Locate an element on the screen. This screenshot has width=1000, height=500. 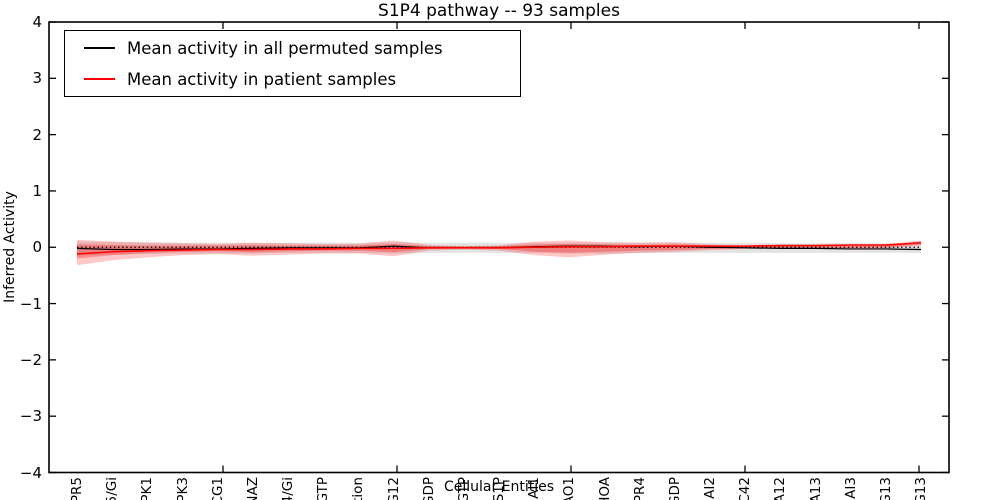
y-tick-label: −1 is located at coordinates (30, 303).